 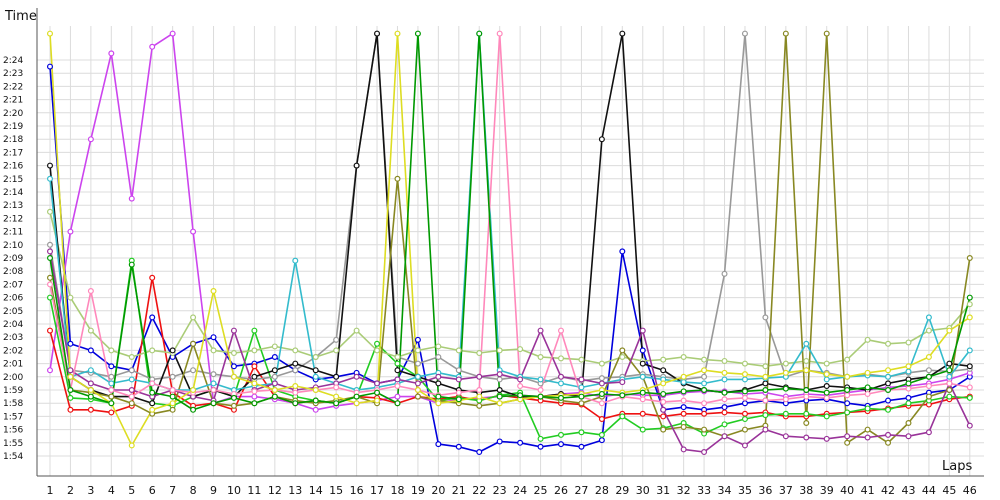 I want to click on x-tick-label: 21, so click(x=459, y=490).